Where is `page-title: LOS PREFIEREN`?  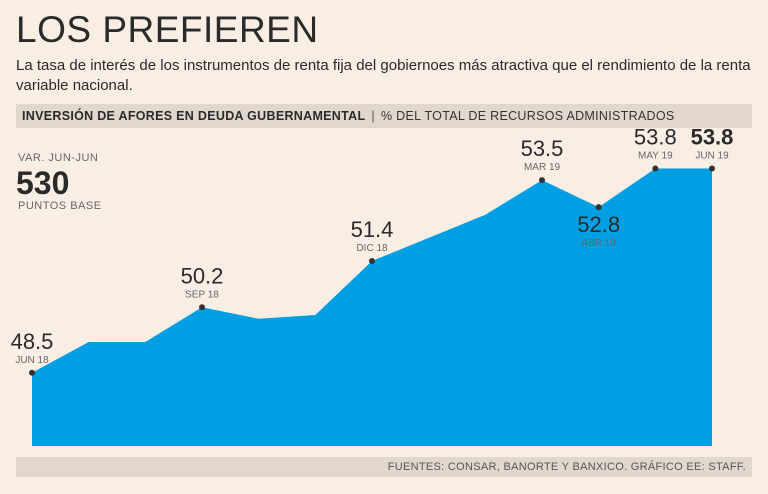 page-title: LOS PREFIEREN is located at coordinates (167, 29).